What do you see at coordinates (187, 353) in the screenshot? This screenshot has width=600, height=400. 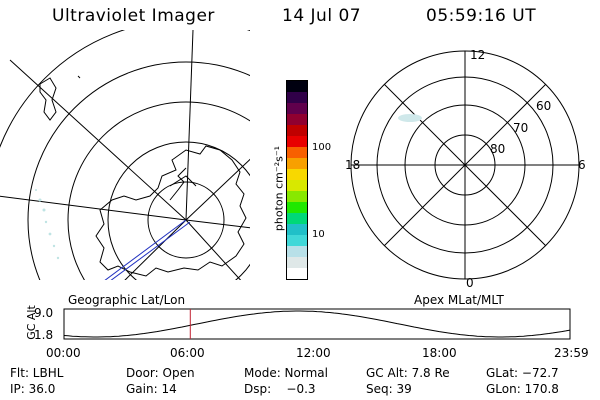 I see `timeline-xtick: 06:00` at bounding box center [187, 353].